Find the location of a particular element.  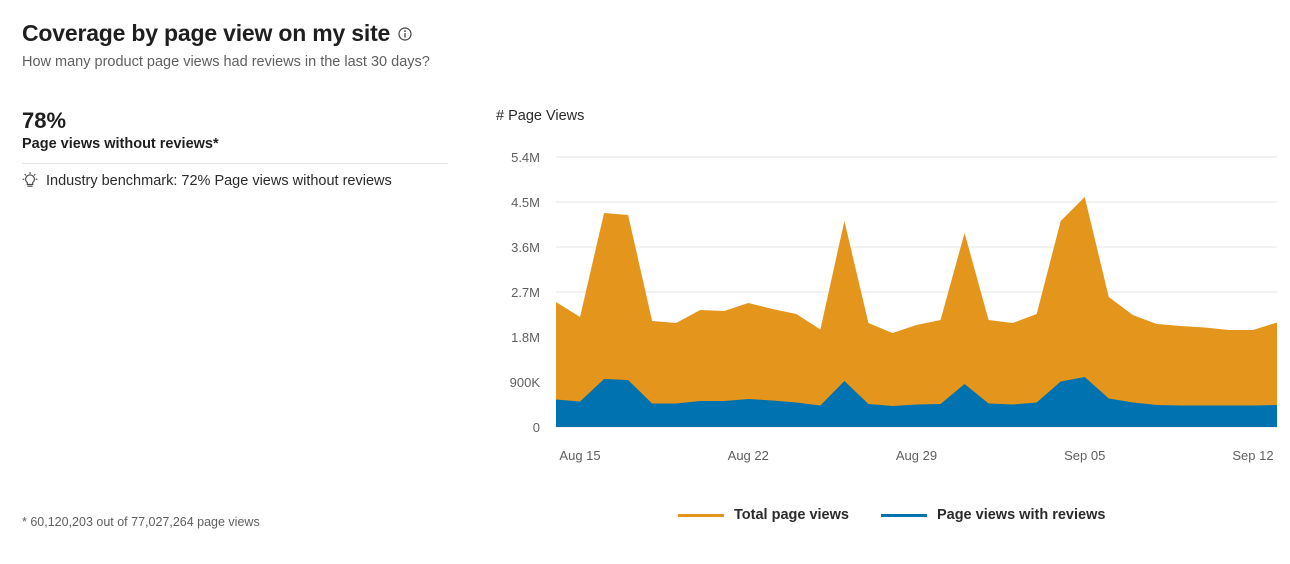

x-tick-label: Sep 12 is located at coordinates (1252, 455).